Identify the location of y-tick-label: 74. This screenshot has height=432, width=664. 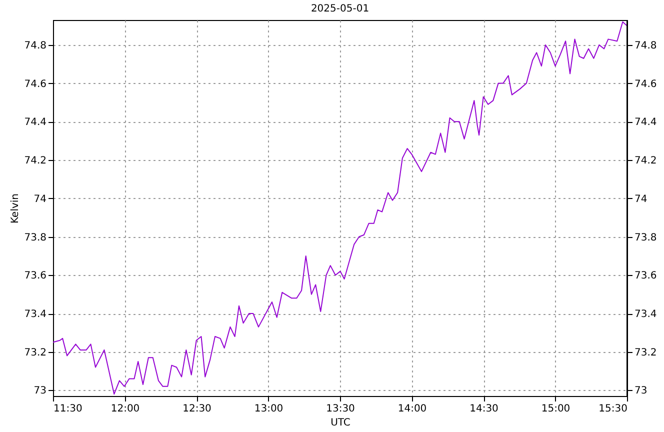
(40, 199).